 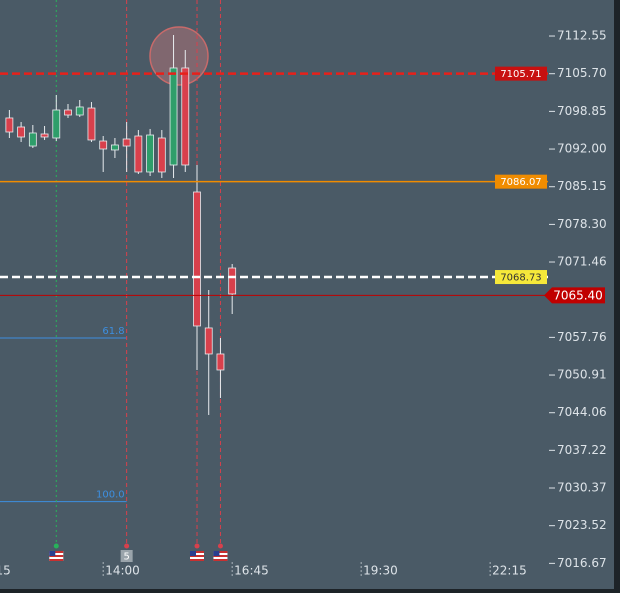 What do you see at coordinates (582, 488) in the screenshot?
I see `y-tick-label: 7030.37` at bounding box center [582, 488].